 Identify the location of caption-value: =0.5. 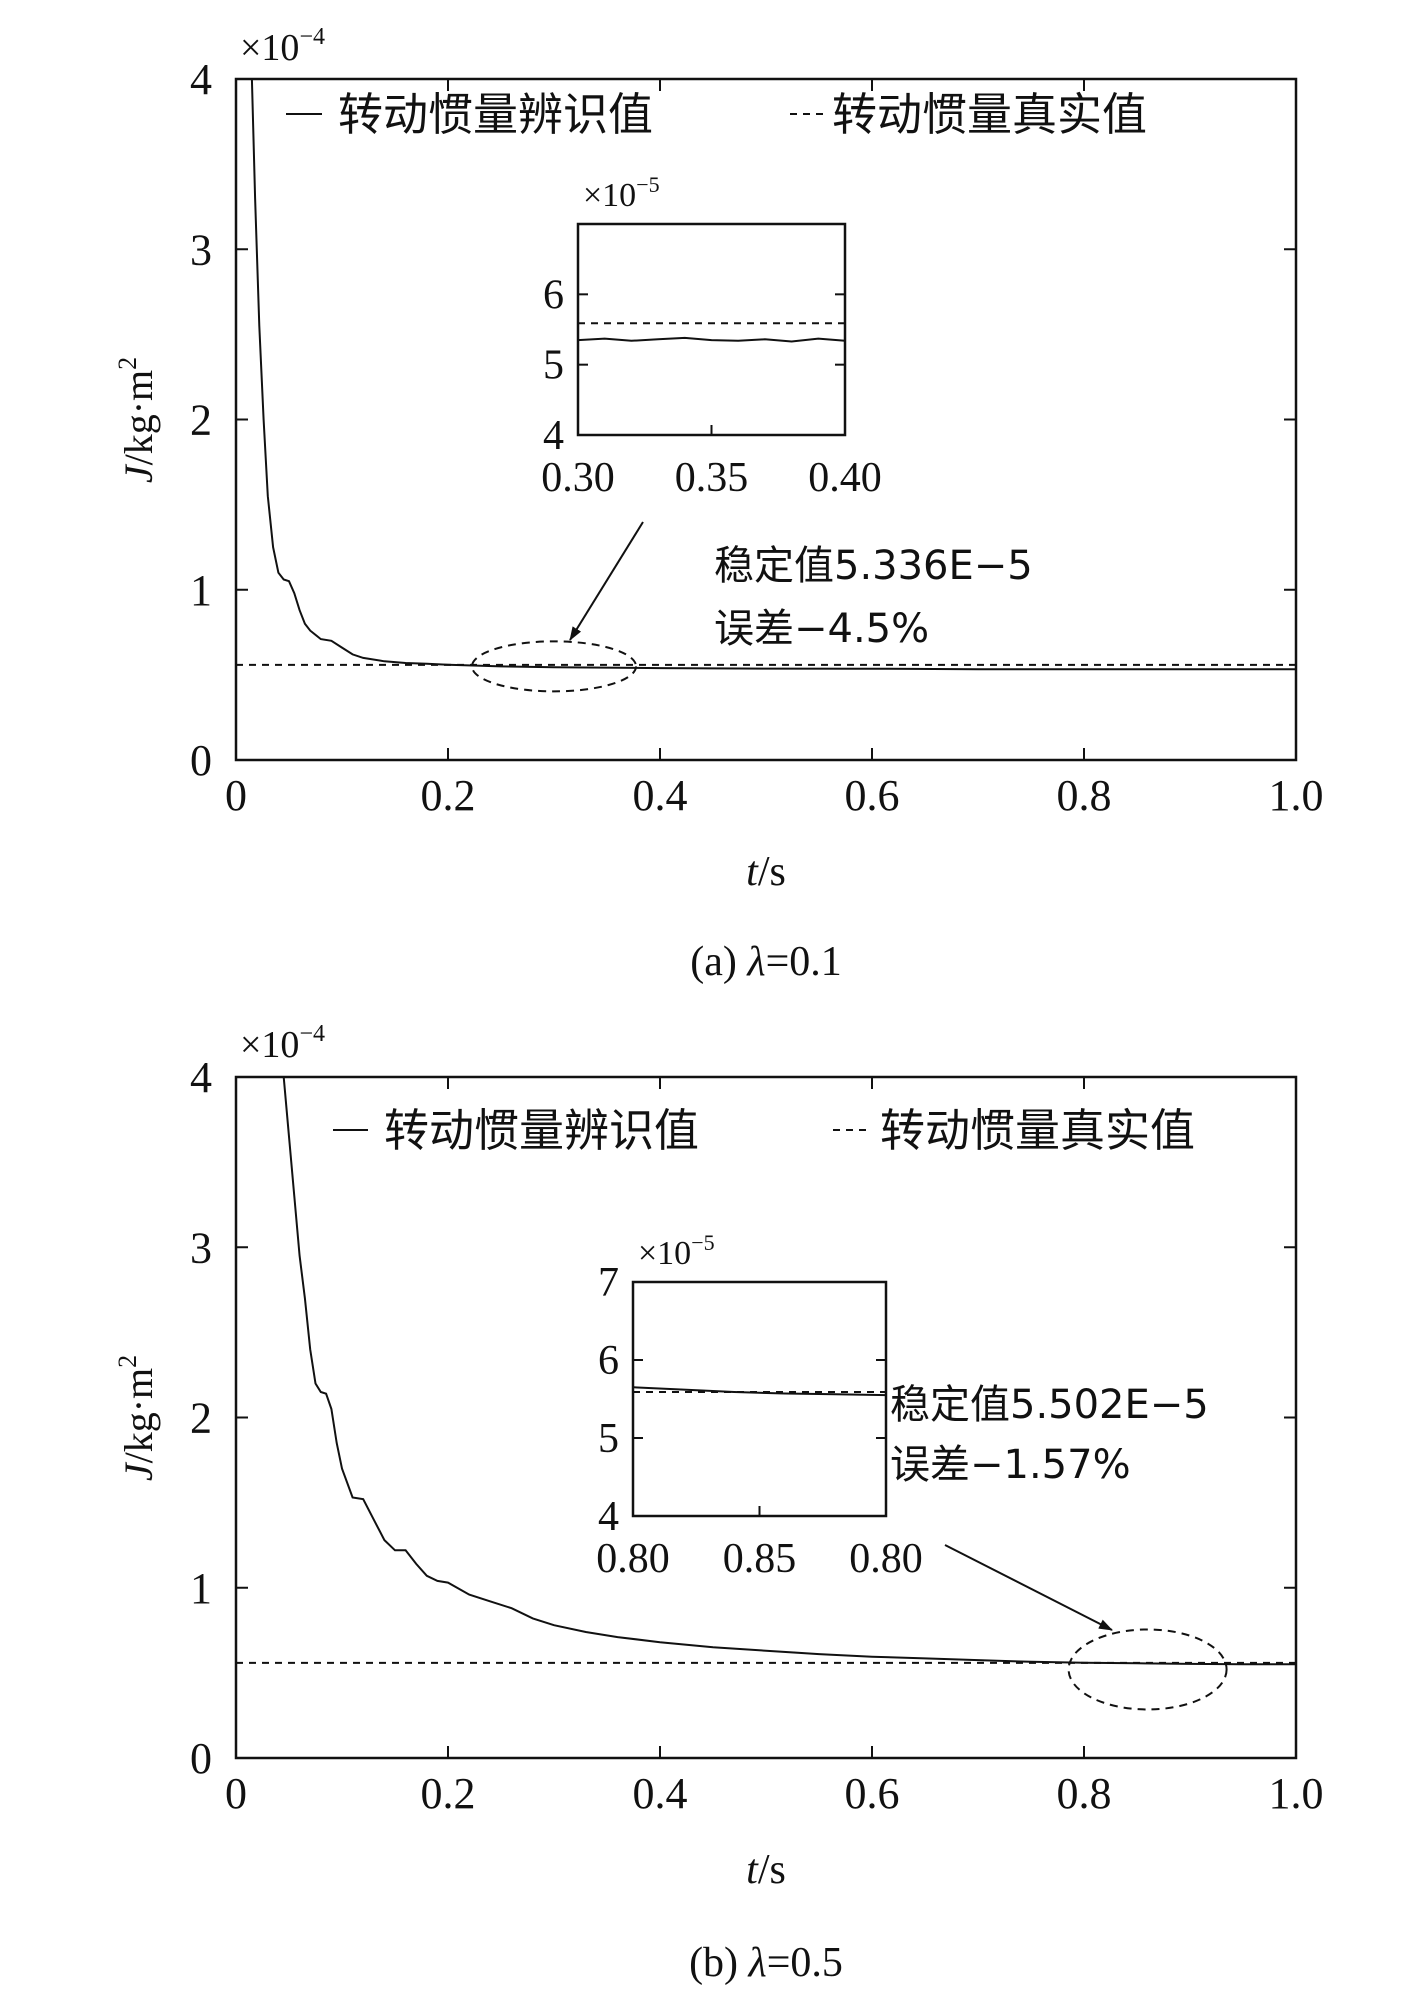
(805, 1963).